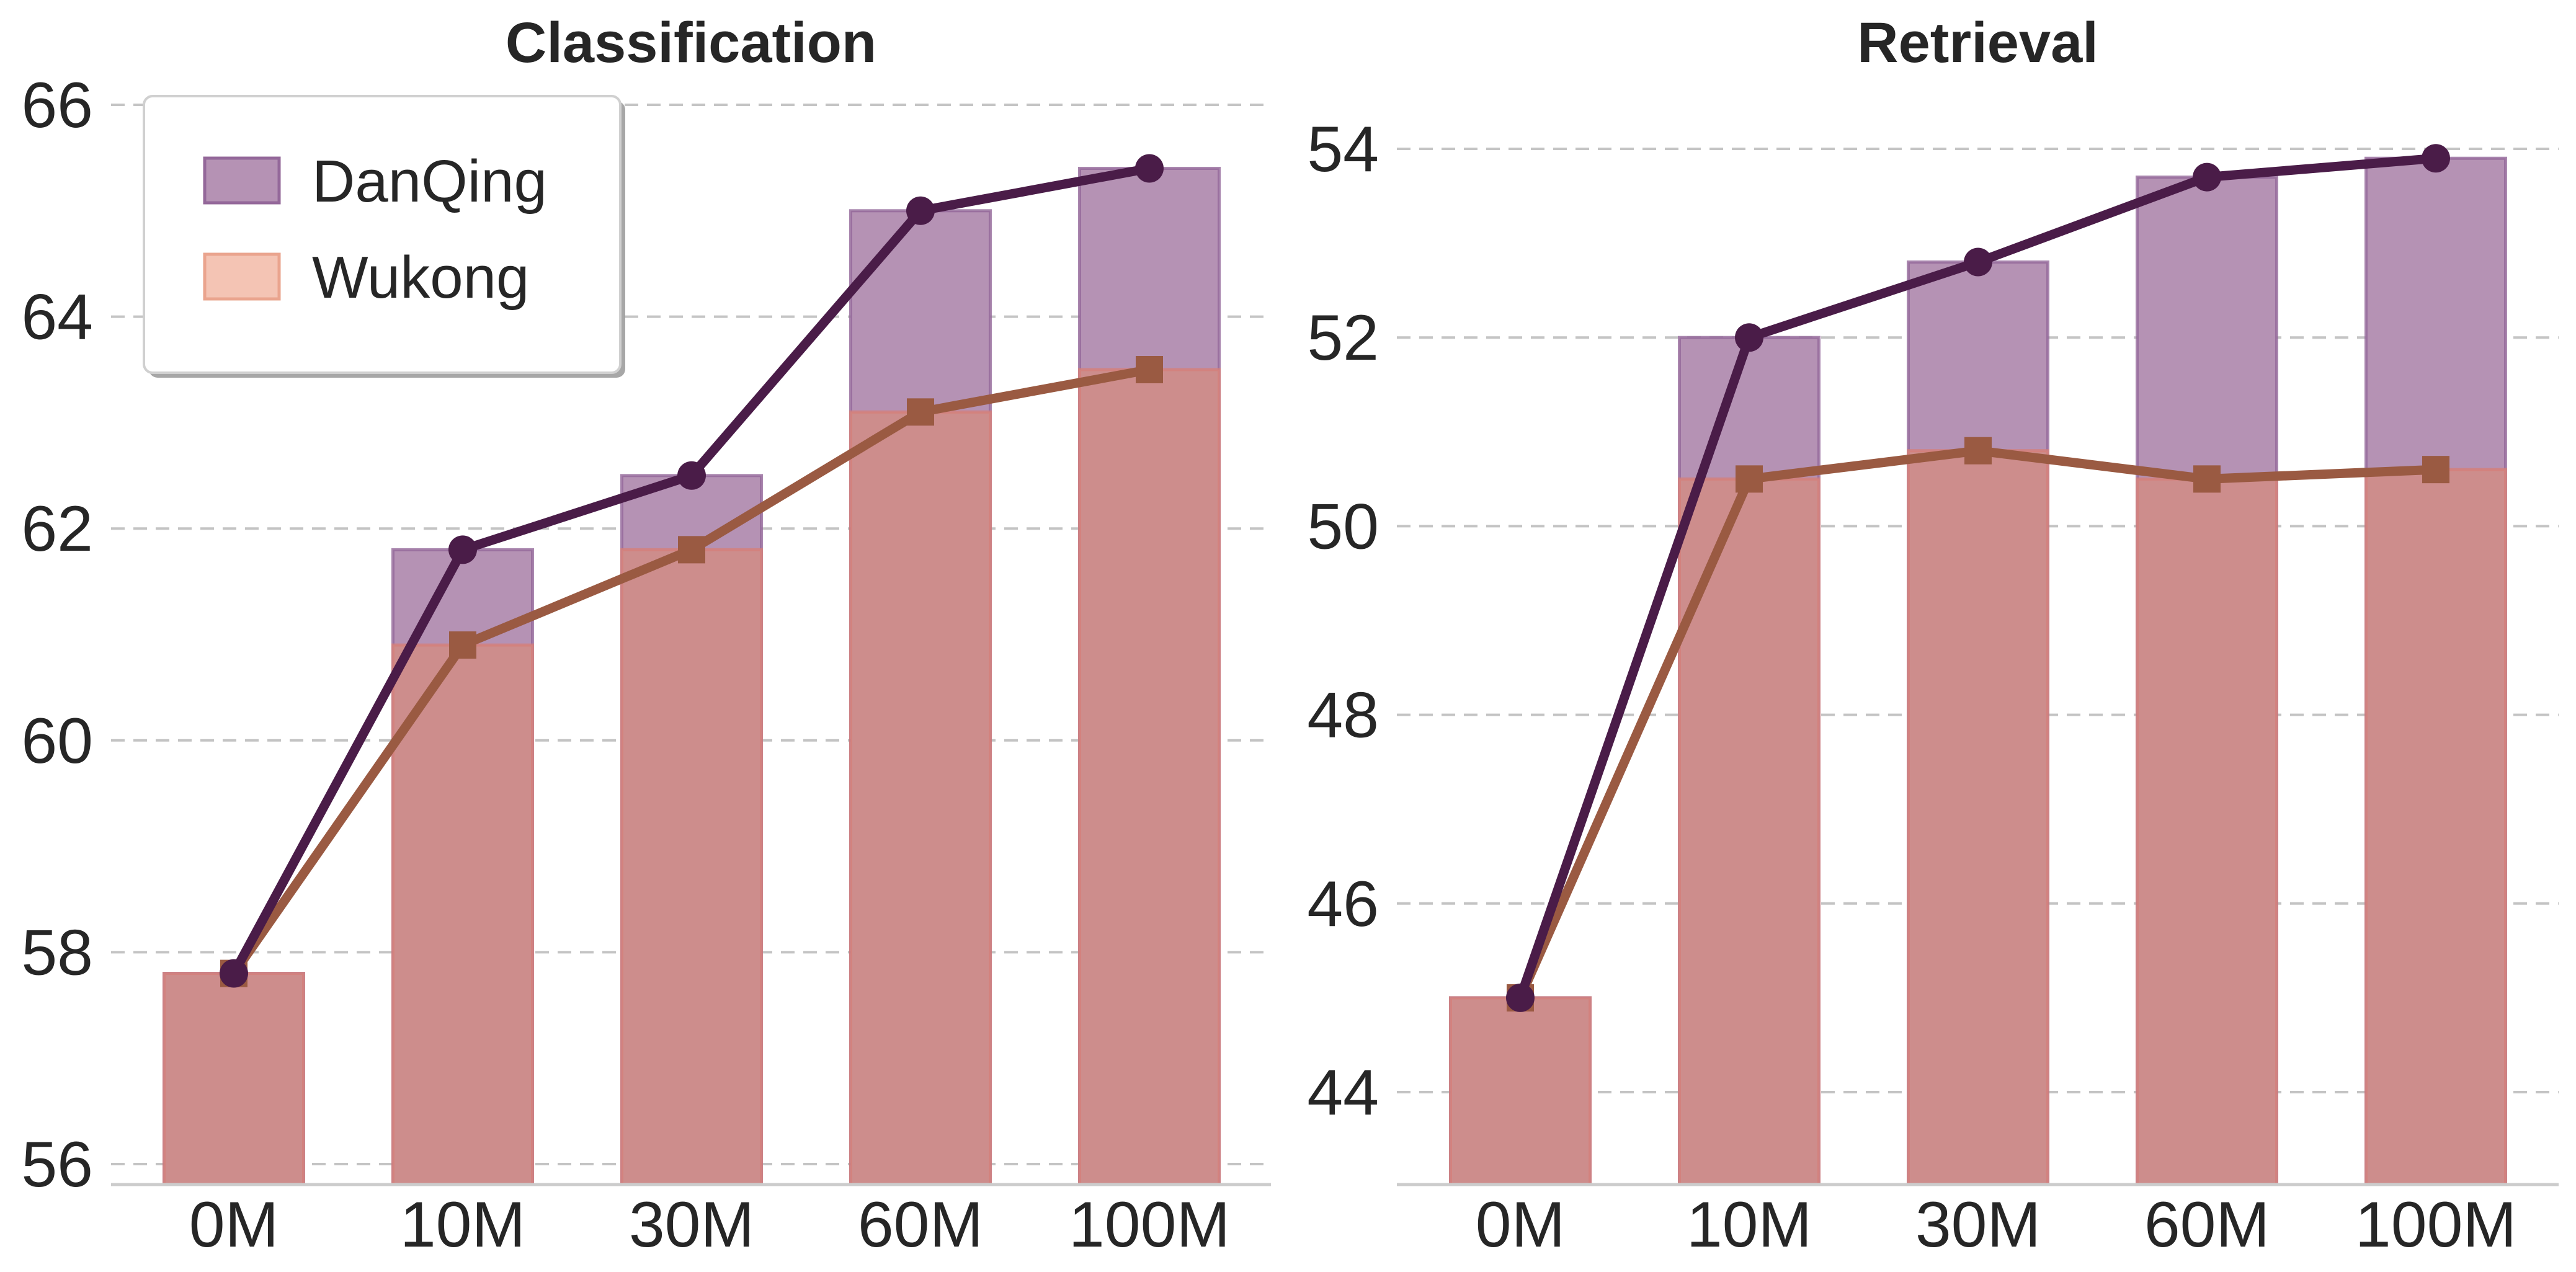 The image size is (2576, 1272). What do you see at coordinates (420, 277) in the screenshot?
I see `legend-label-wukong: Wukong` at bounding box center [420, 277].